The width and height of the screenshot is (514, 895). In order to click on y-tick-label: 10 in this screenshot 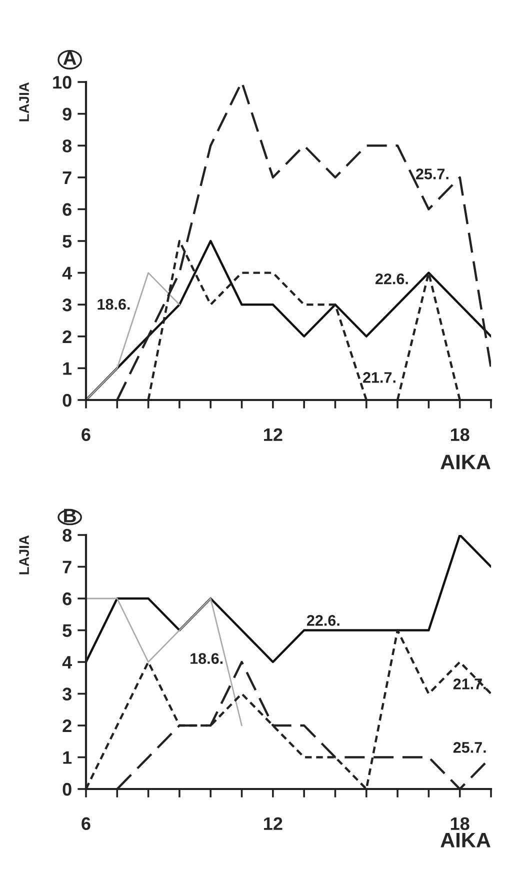, I will do `click(62, 82)`.